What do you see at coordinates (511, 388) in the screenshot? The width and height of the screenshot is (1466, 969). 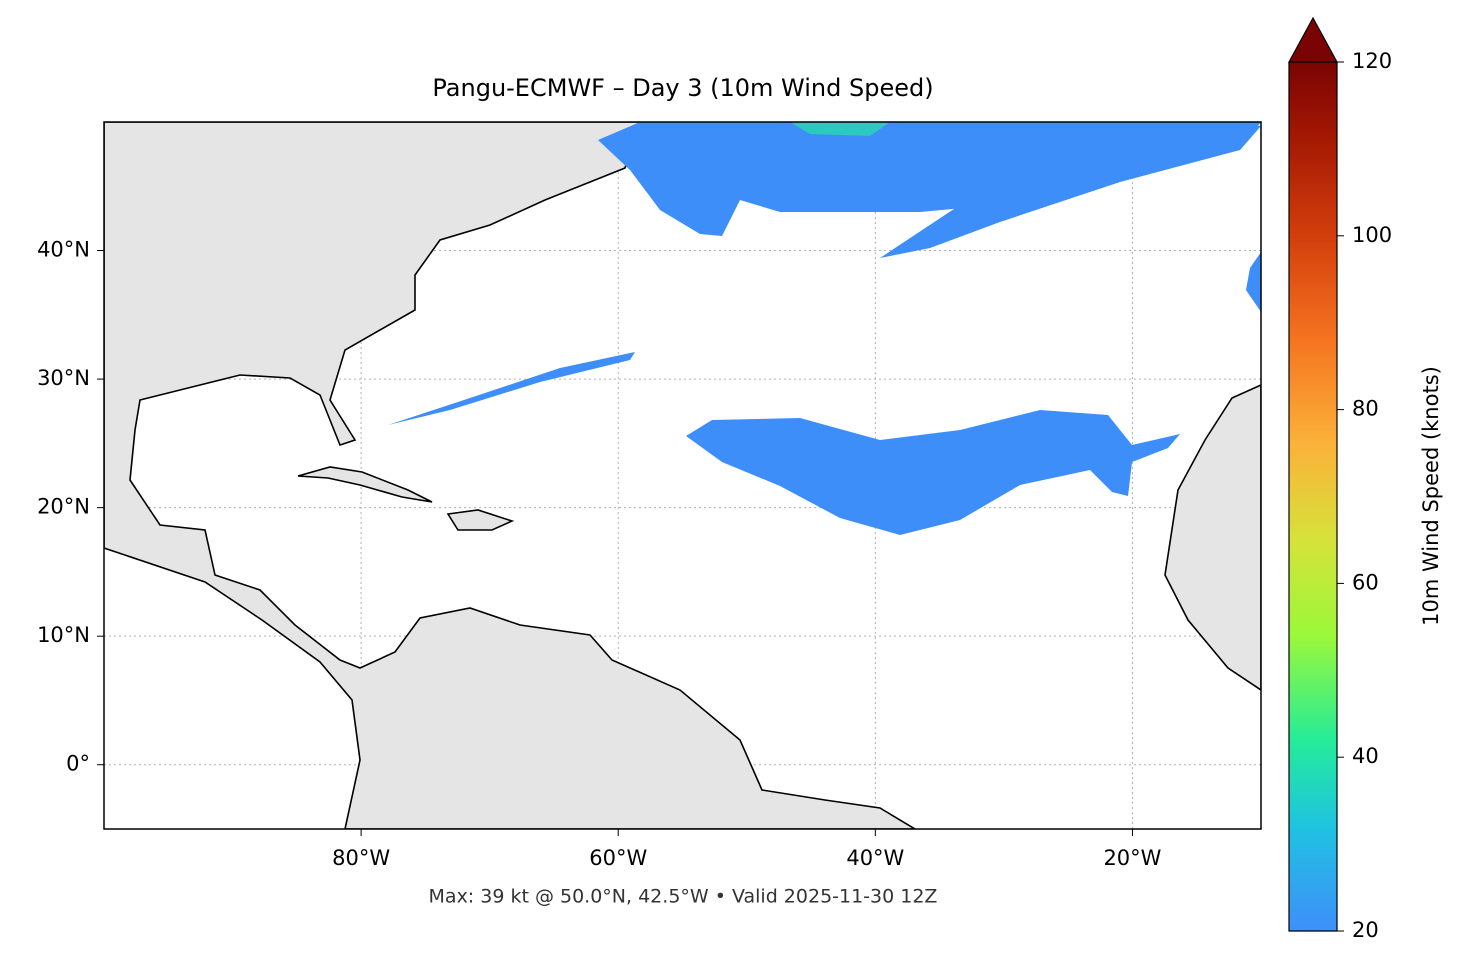 I see `wind-band-sub` at bounding box center [511, 388].